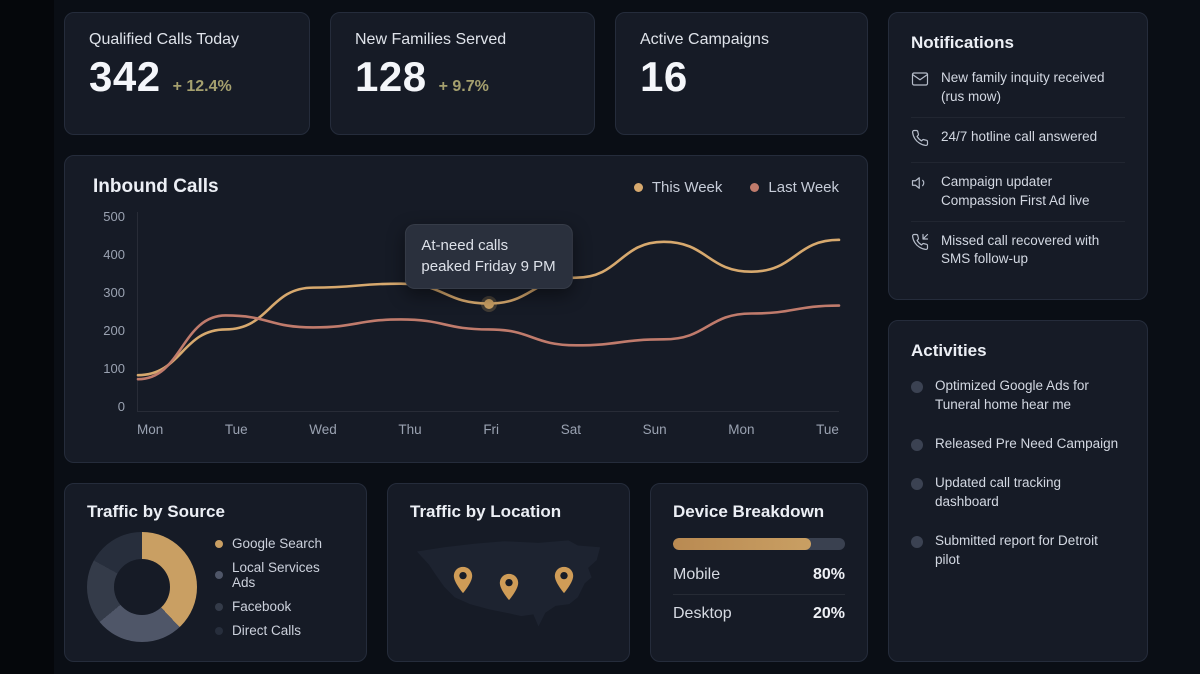  I want to click on legend-item-direct-calls: Direct Calls, so click(279, 630).